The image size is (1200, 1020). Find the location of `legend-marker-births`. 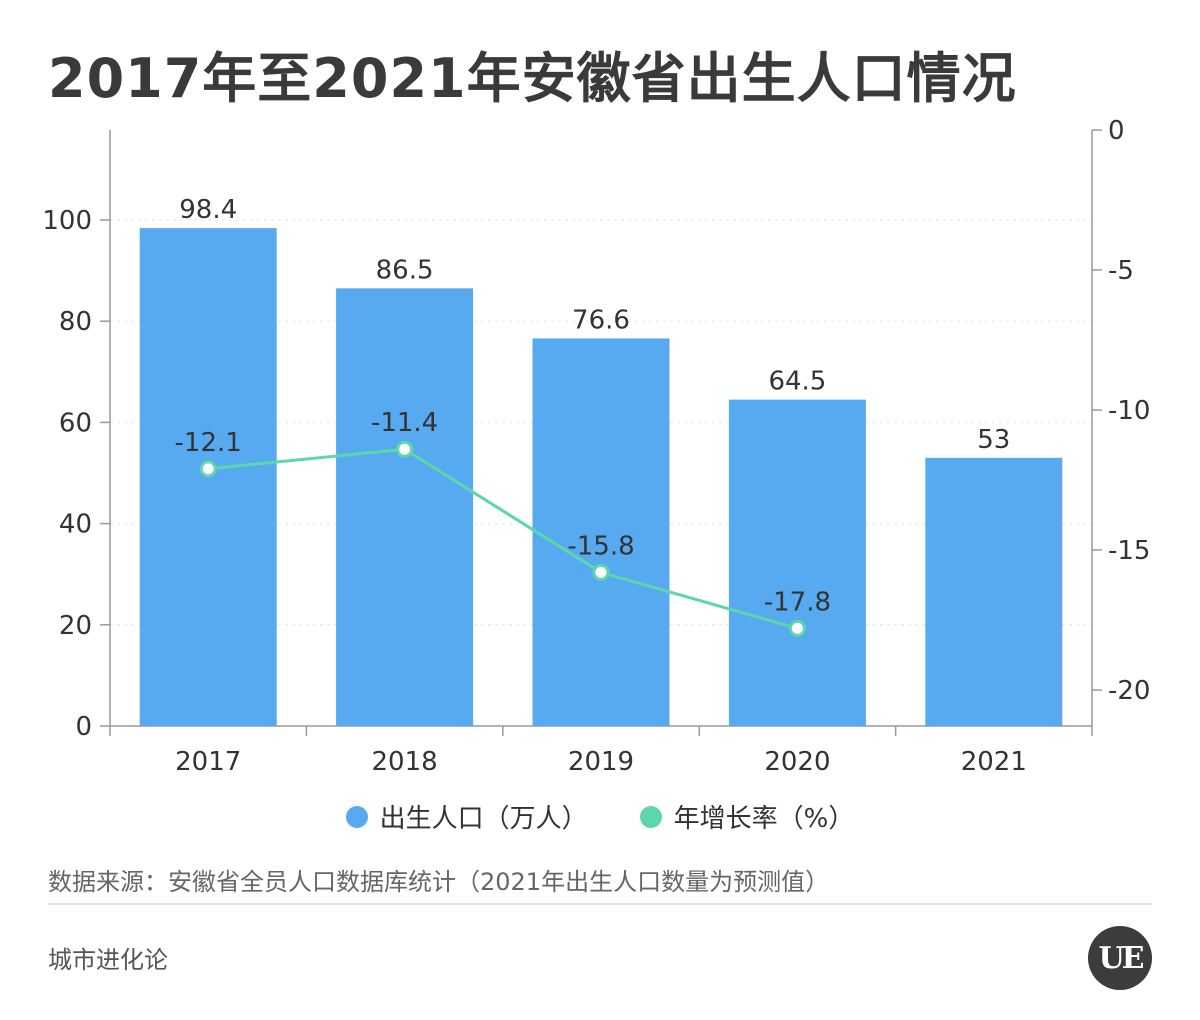

legend-marker-births is located at coordinates (356, 816).